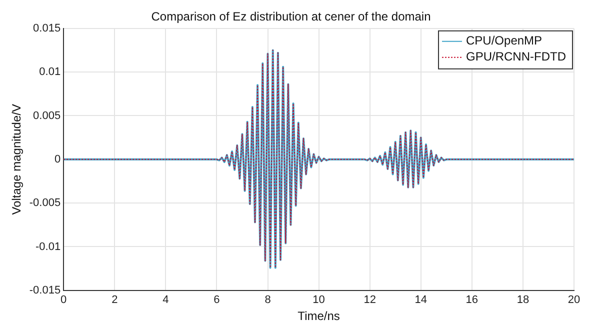 The height and width of the screenshot is (334, 596). Describe the element at coordinates (17, 159) in the screenshot. I see `y-axis-title: Voltage magnitude/V` at that location.